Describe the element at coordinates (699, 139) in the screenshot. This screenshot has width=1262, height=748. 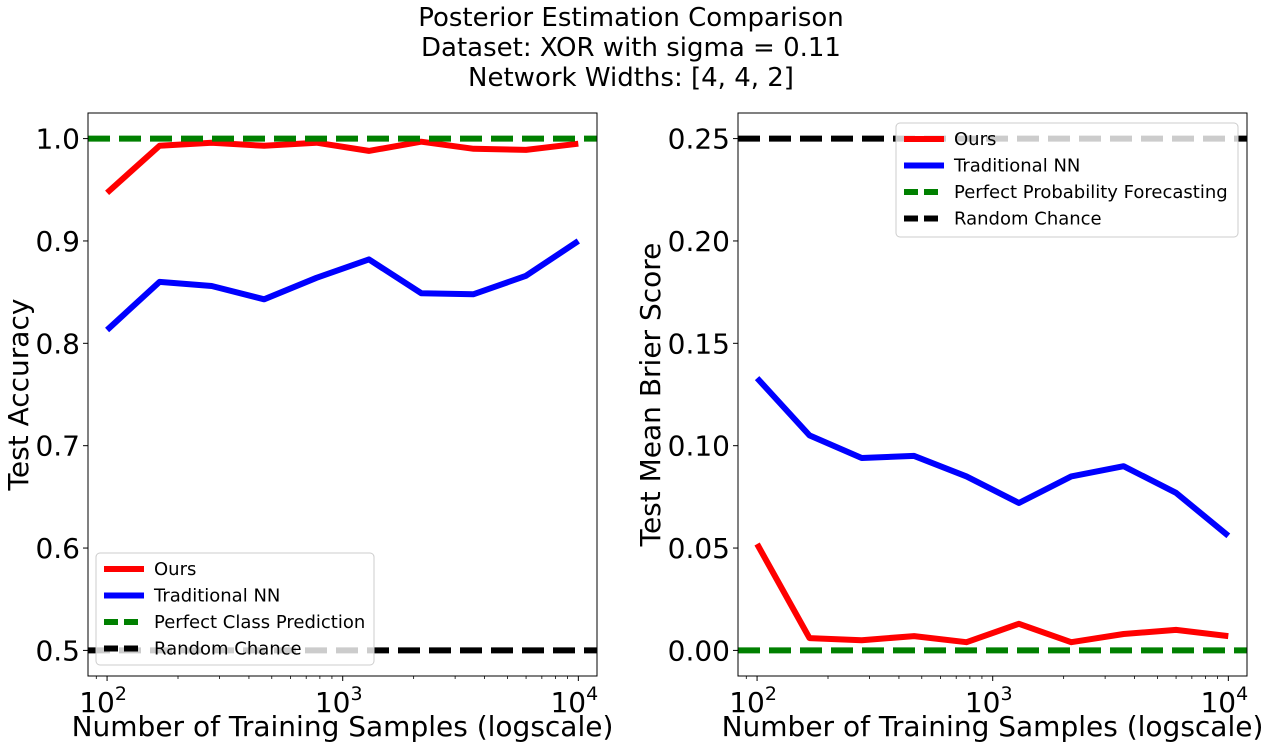
I see `y-tick-label: 0.25` at that location.